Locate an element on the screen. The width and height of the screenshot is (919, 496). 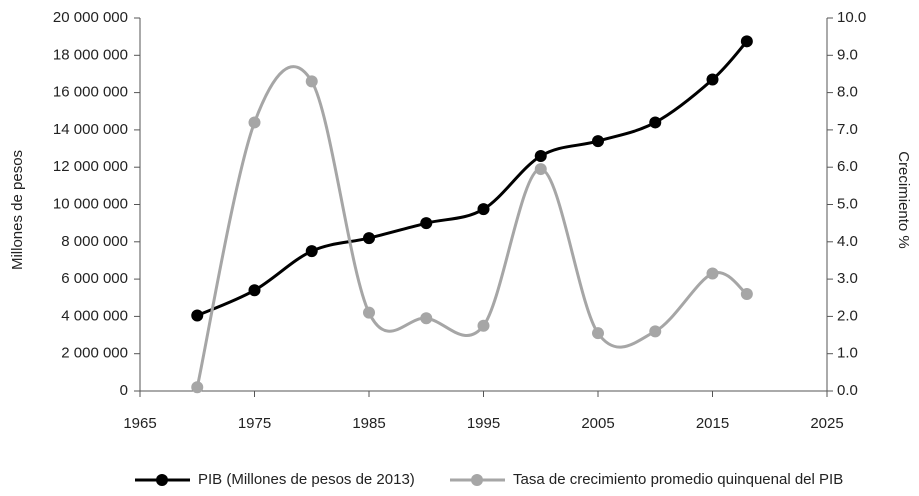
x-tick-label: 2025 is located at coordinates (826, 423).